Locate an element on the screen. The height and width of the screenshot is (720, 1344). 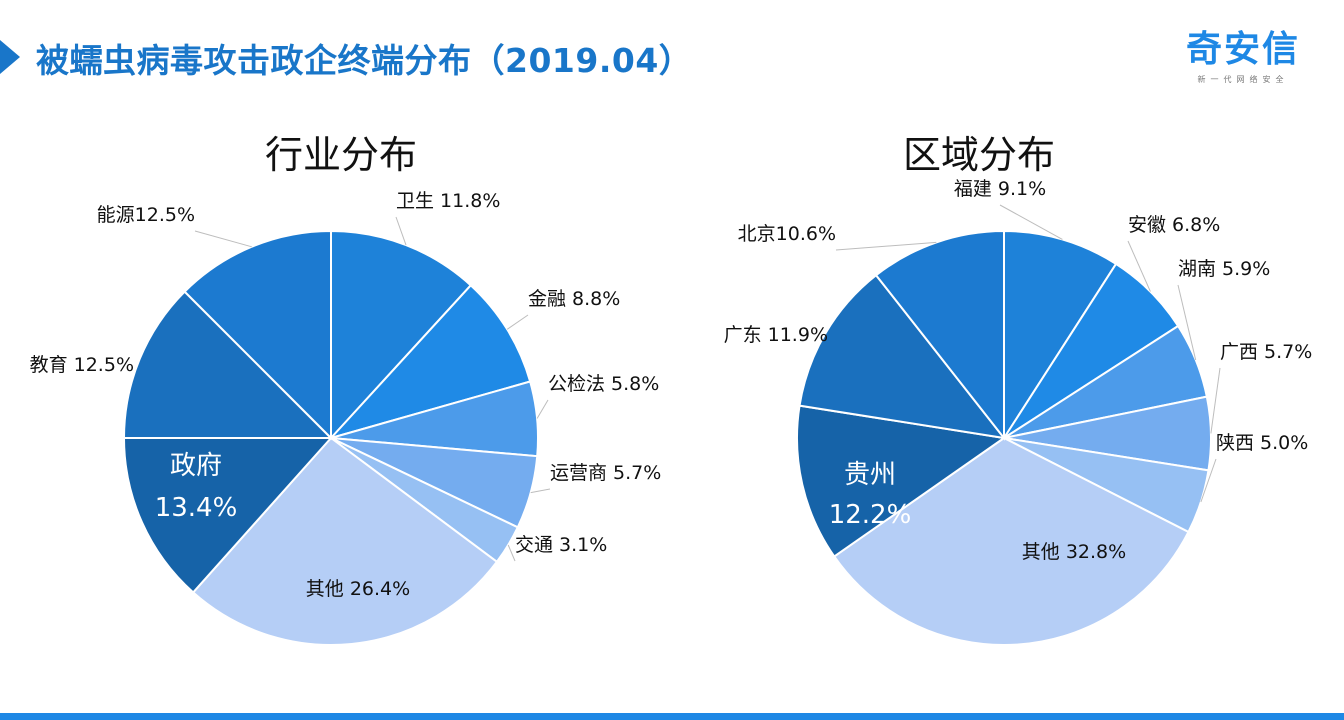
bottom-accent-bar is located at coordinates (672, 716).